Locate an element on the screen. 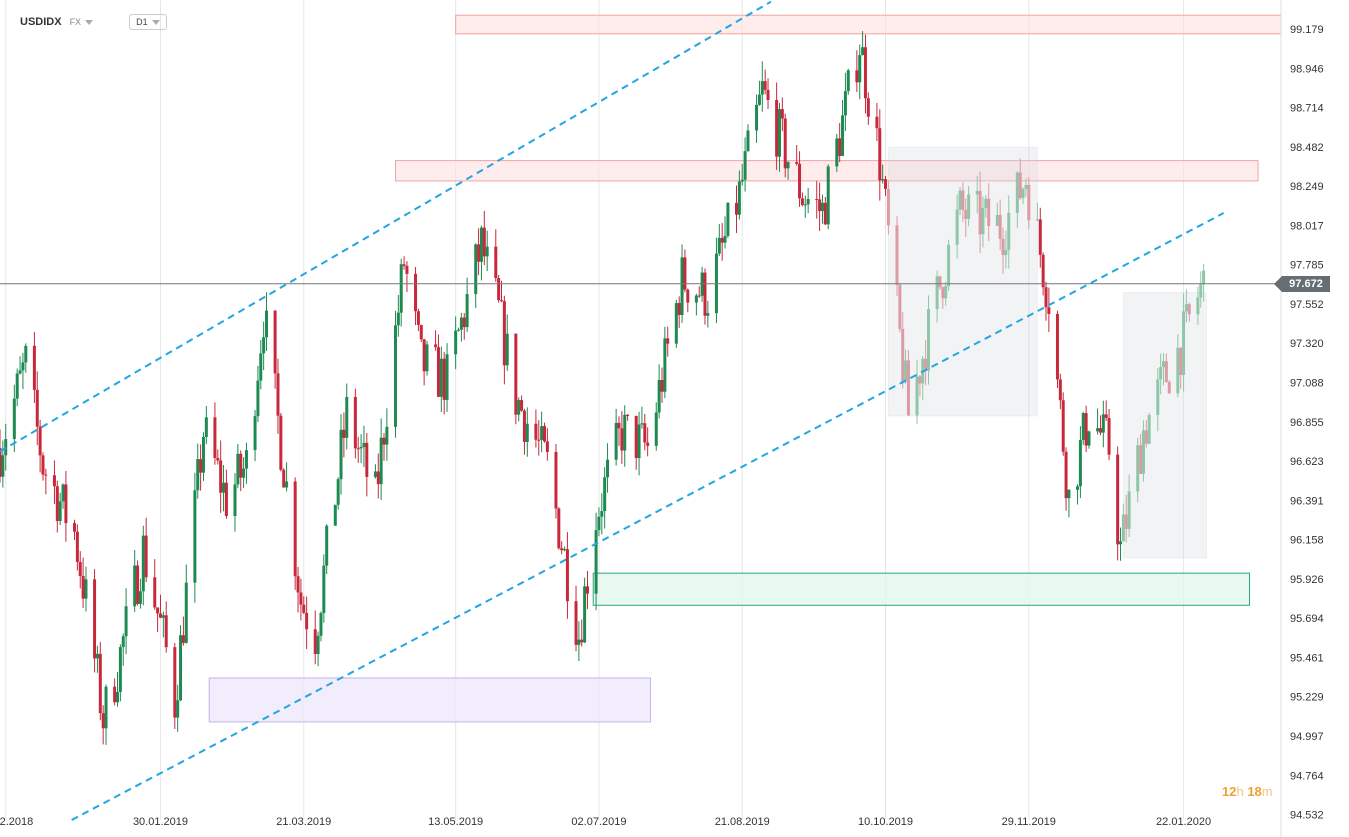  y-tick-label: 97.320 is located at coordinates (1307, 344).